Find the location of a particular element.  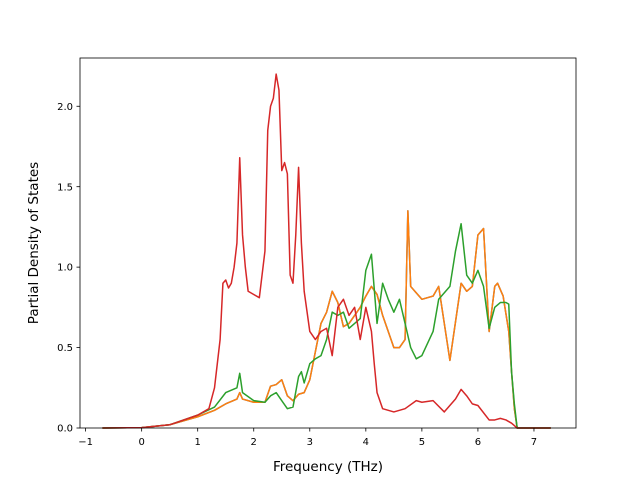

x-tick-label: 3 is located at coordinates (310, 442).